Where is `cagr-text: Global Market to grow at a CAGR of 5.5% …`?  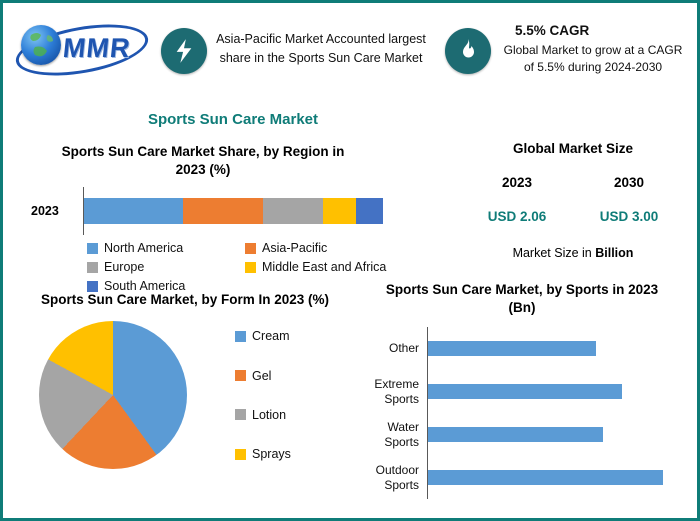 cagr-text: Global Market to grow at a CAGR of 5.5% … is located at coordinates (593, 59).